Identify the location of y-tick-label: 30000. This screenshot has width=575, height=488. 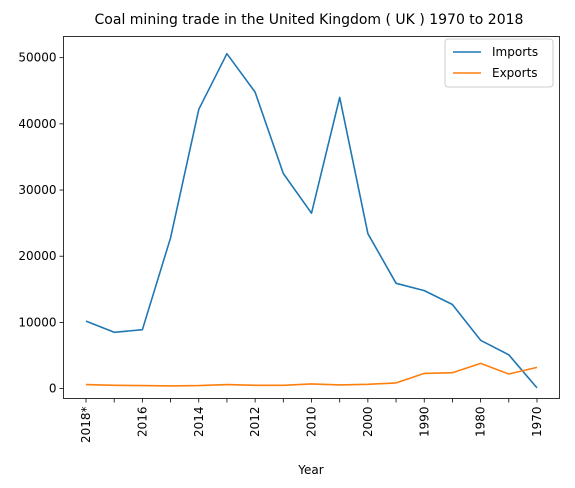
(37, 190).